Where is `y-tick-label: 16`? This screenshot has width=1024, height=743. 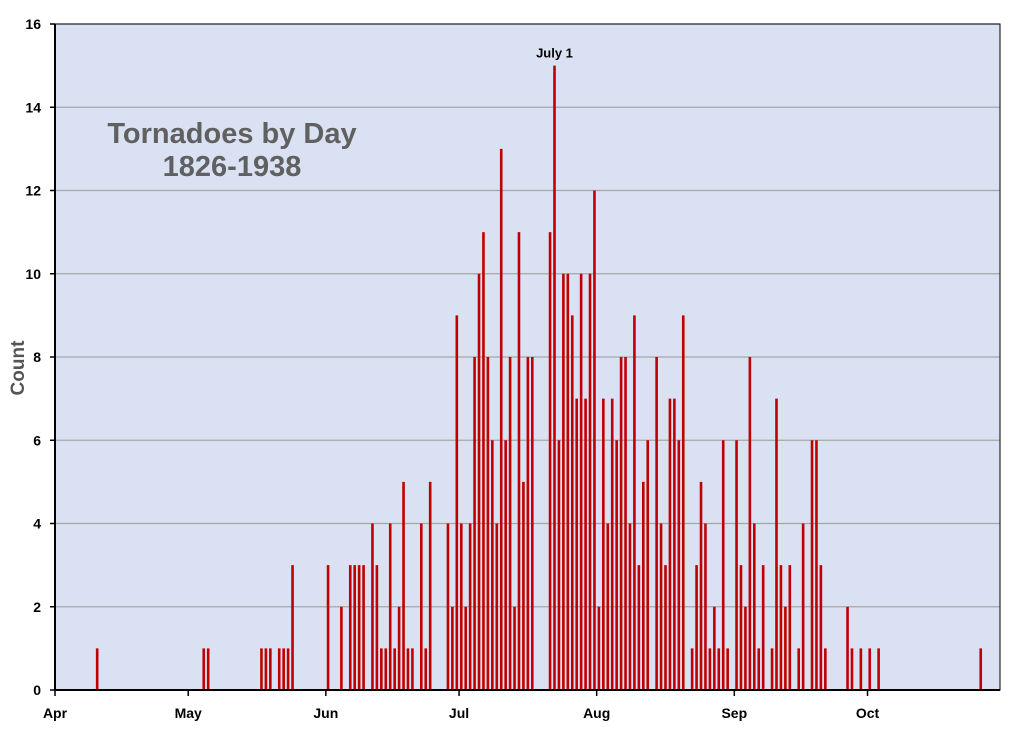 y-tick-label: 16 is located at coordinates (33, 24).